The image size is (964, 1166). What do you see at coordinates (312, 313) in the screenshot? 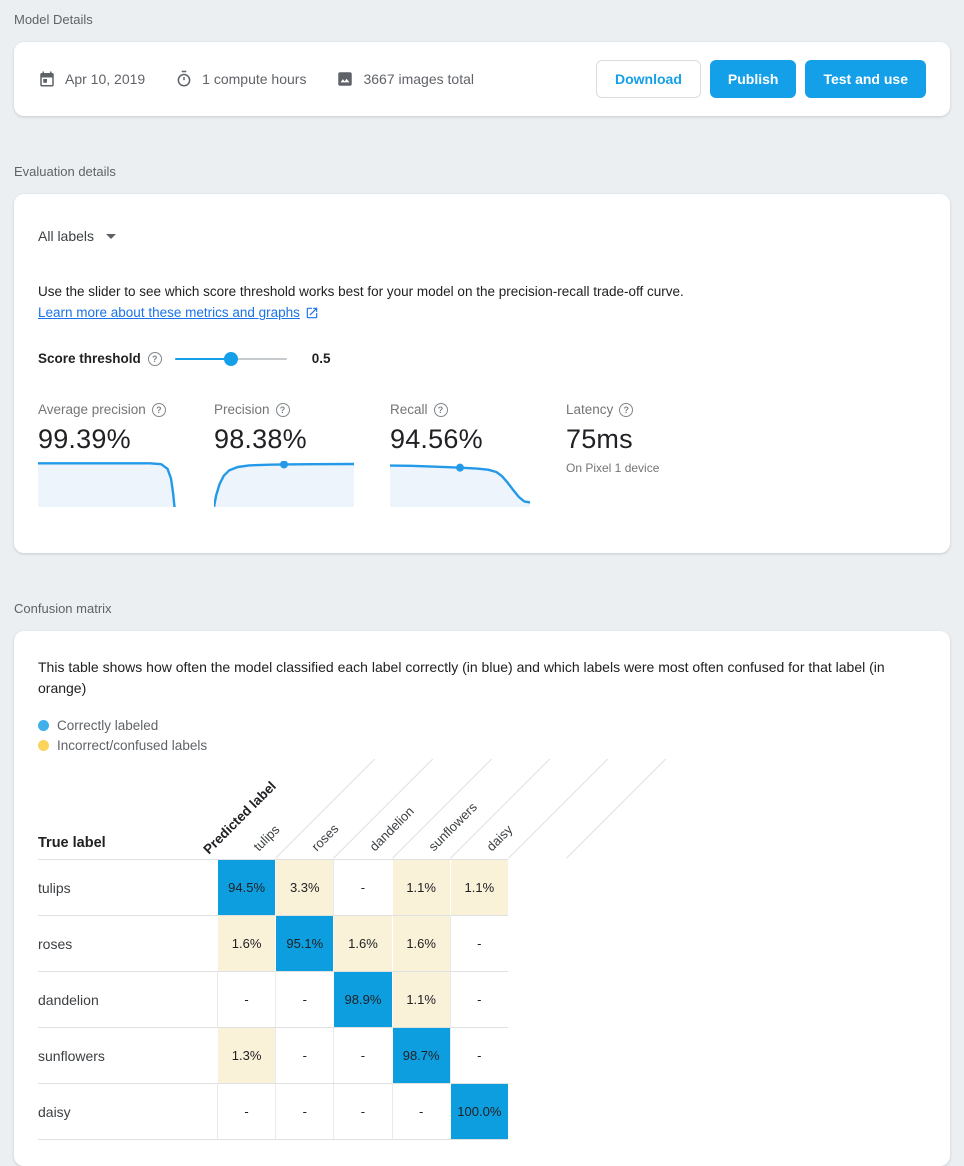
I see `external-link-icon` at bounding box center [312, 313].